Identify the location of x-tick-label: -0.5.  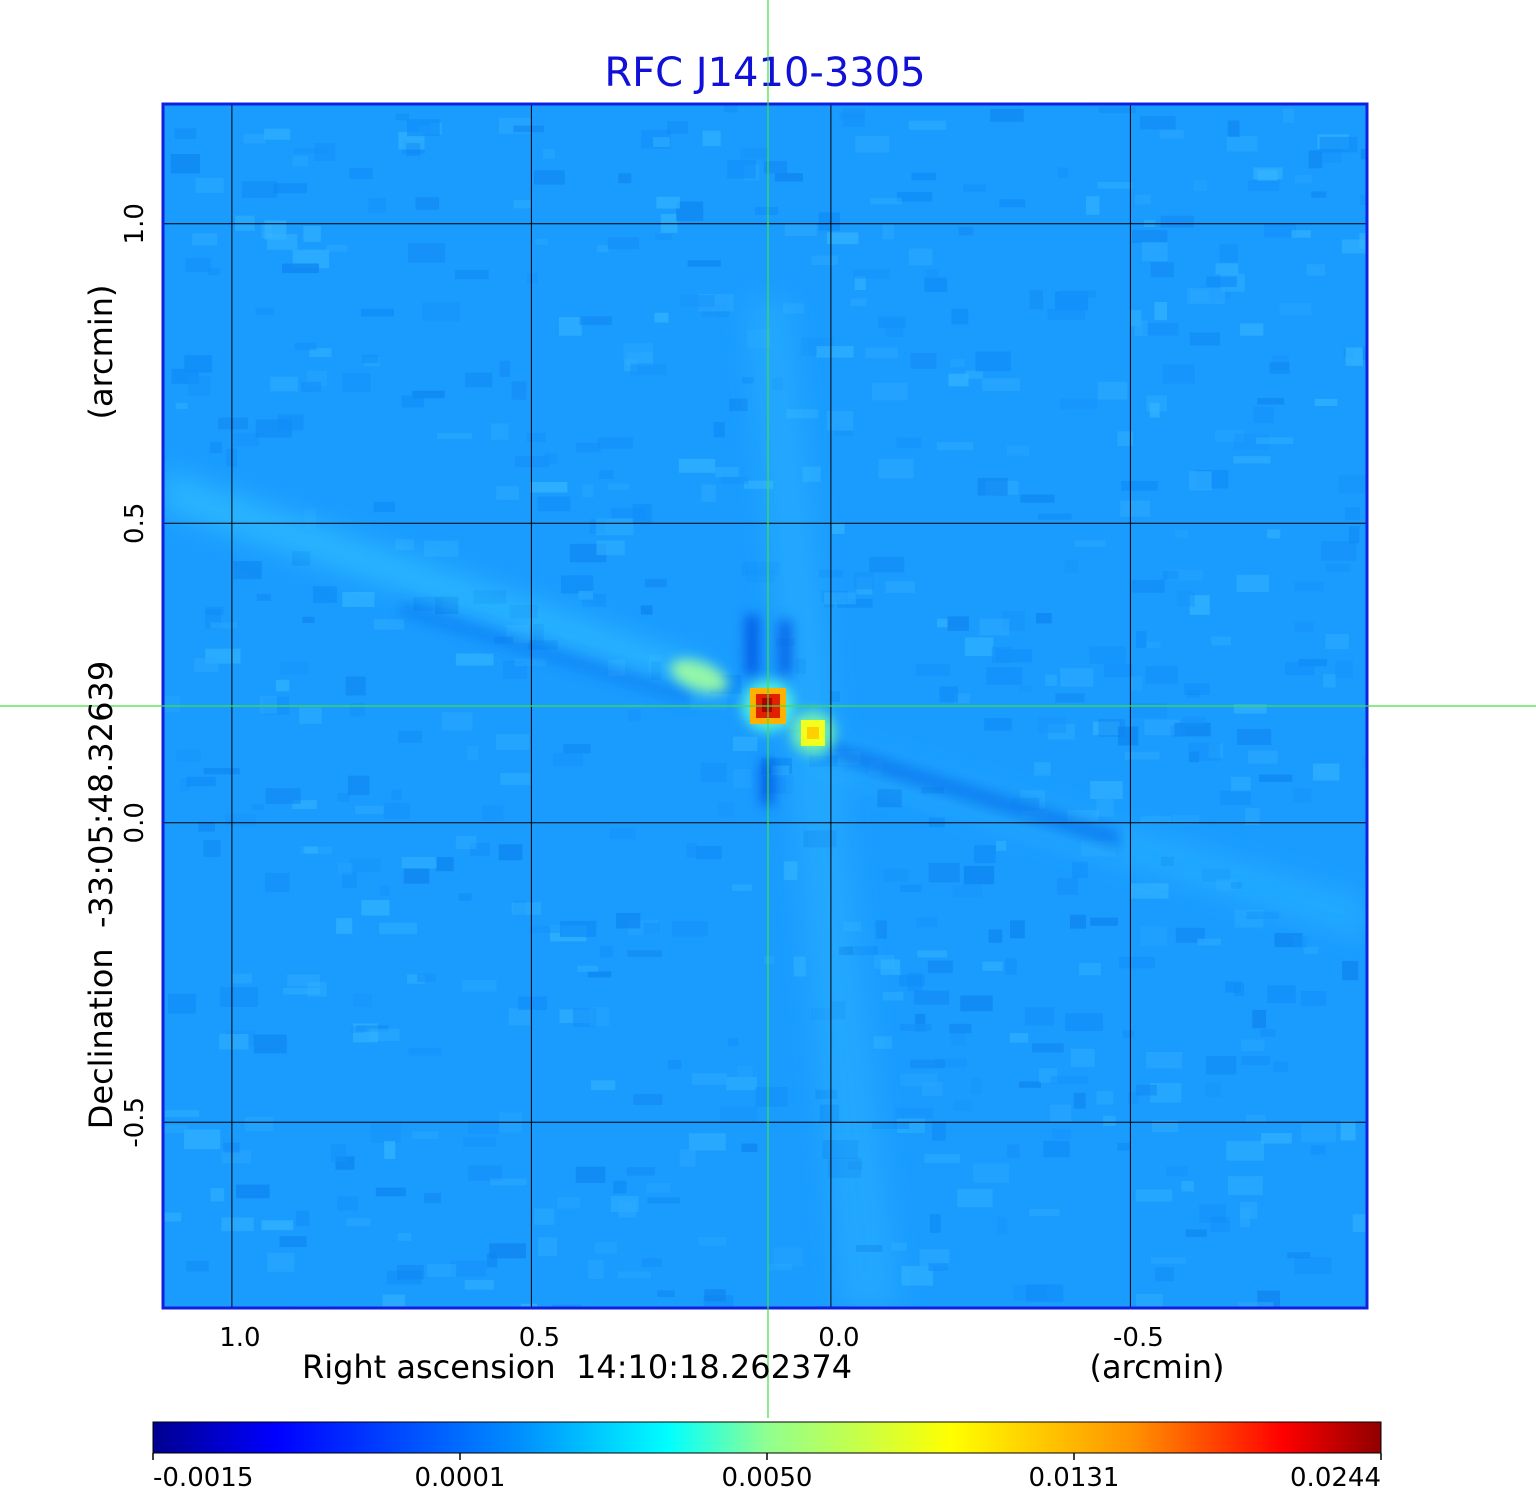
(1138, 1338).